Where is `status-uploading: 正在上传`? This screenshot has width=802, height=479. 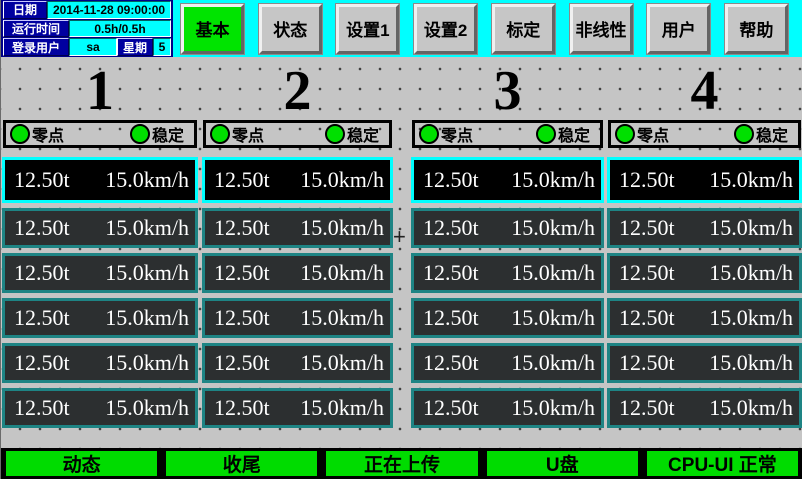 status-uploading: 正在上传 is located at coordinates (402, 463).